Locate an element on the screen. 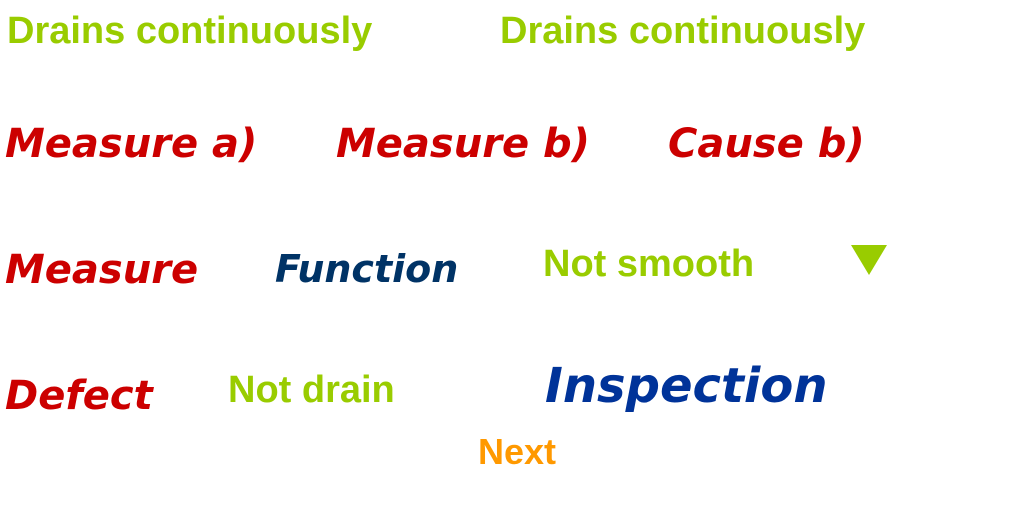 The height and width of the screenshot is (512, 1024). cause-b-label: Cause b) is located at coordinates (766, 144).